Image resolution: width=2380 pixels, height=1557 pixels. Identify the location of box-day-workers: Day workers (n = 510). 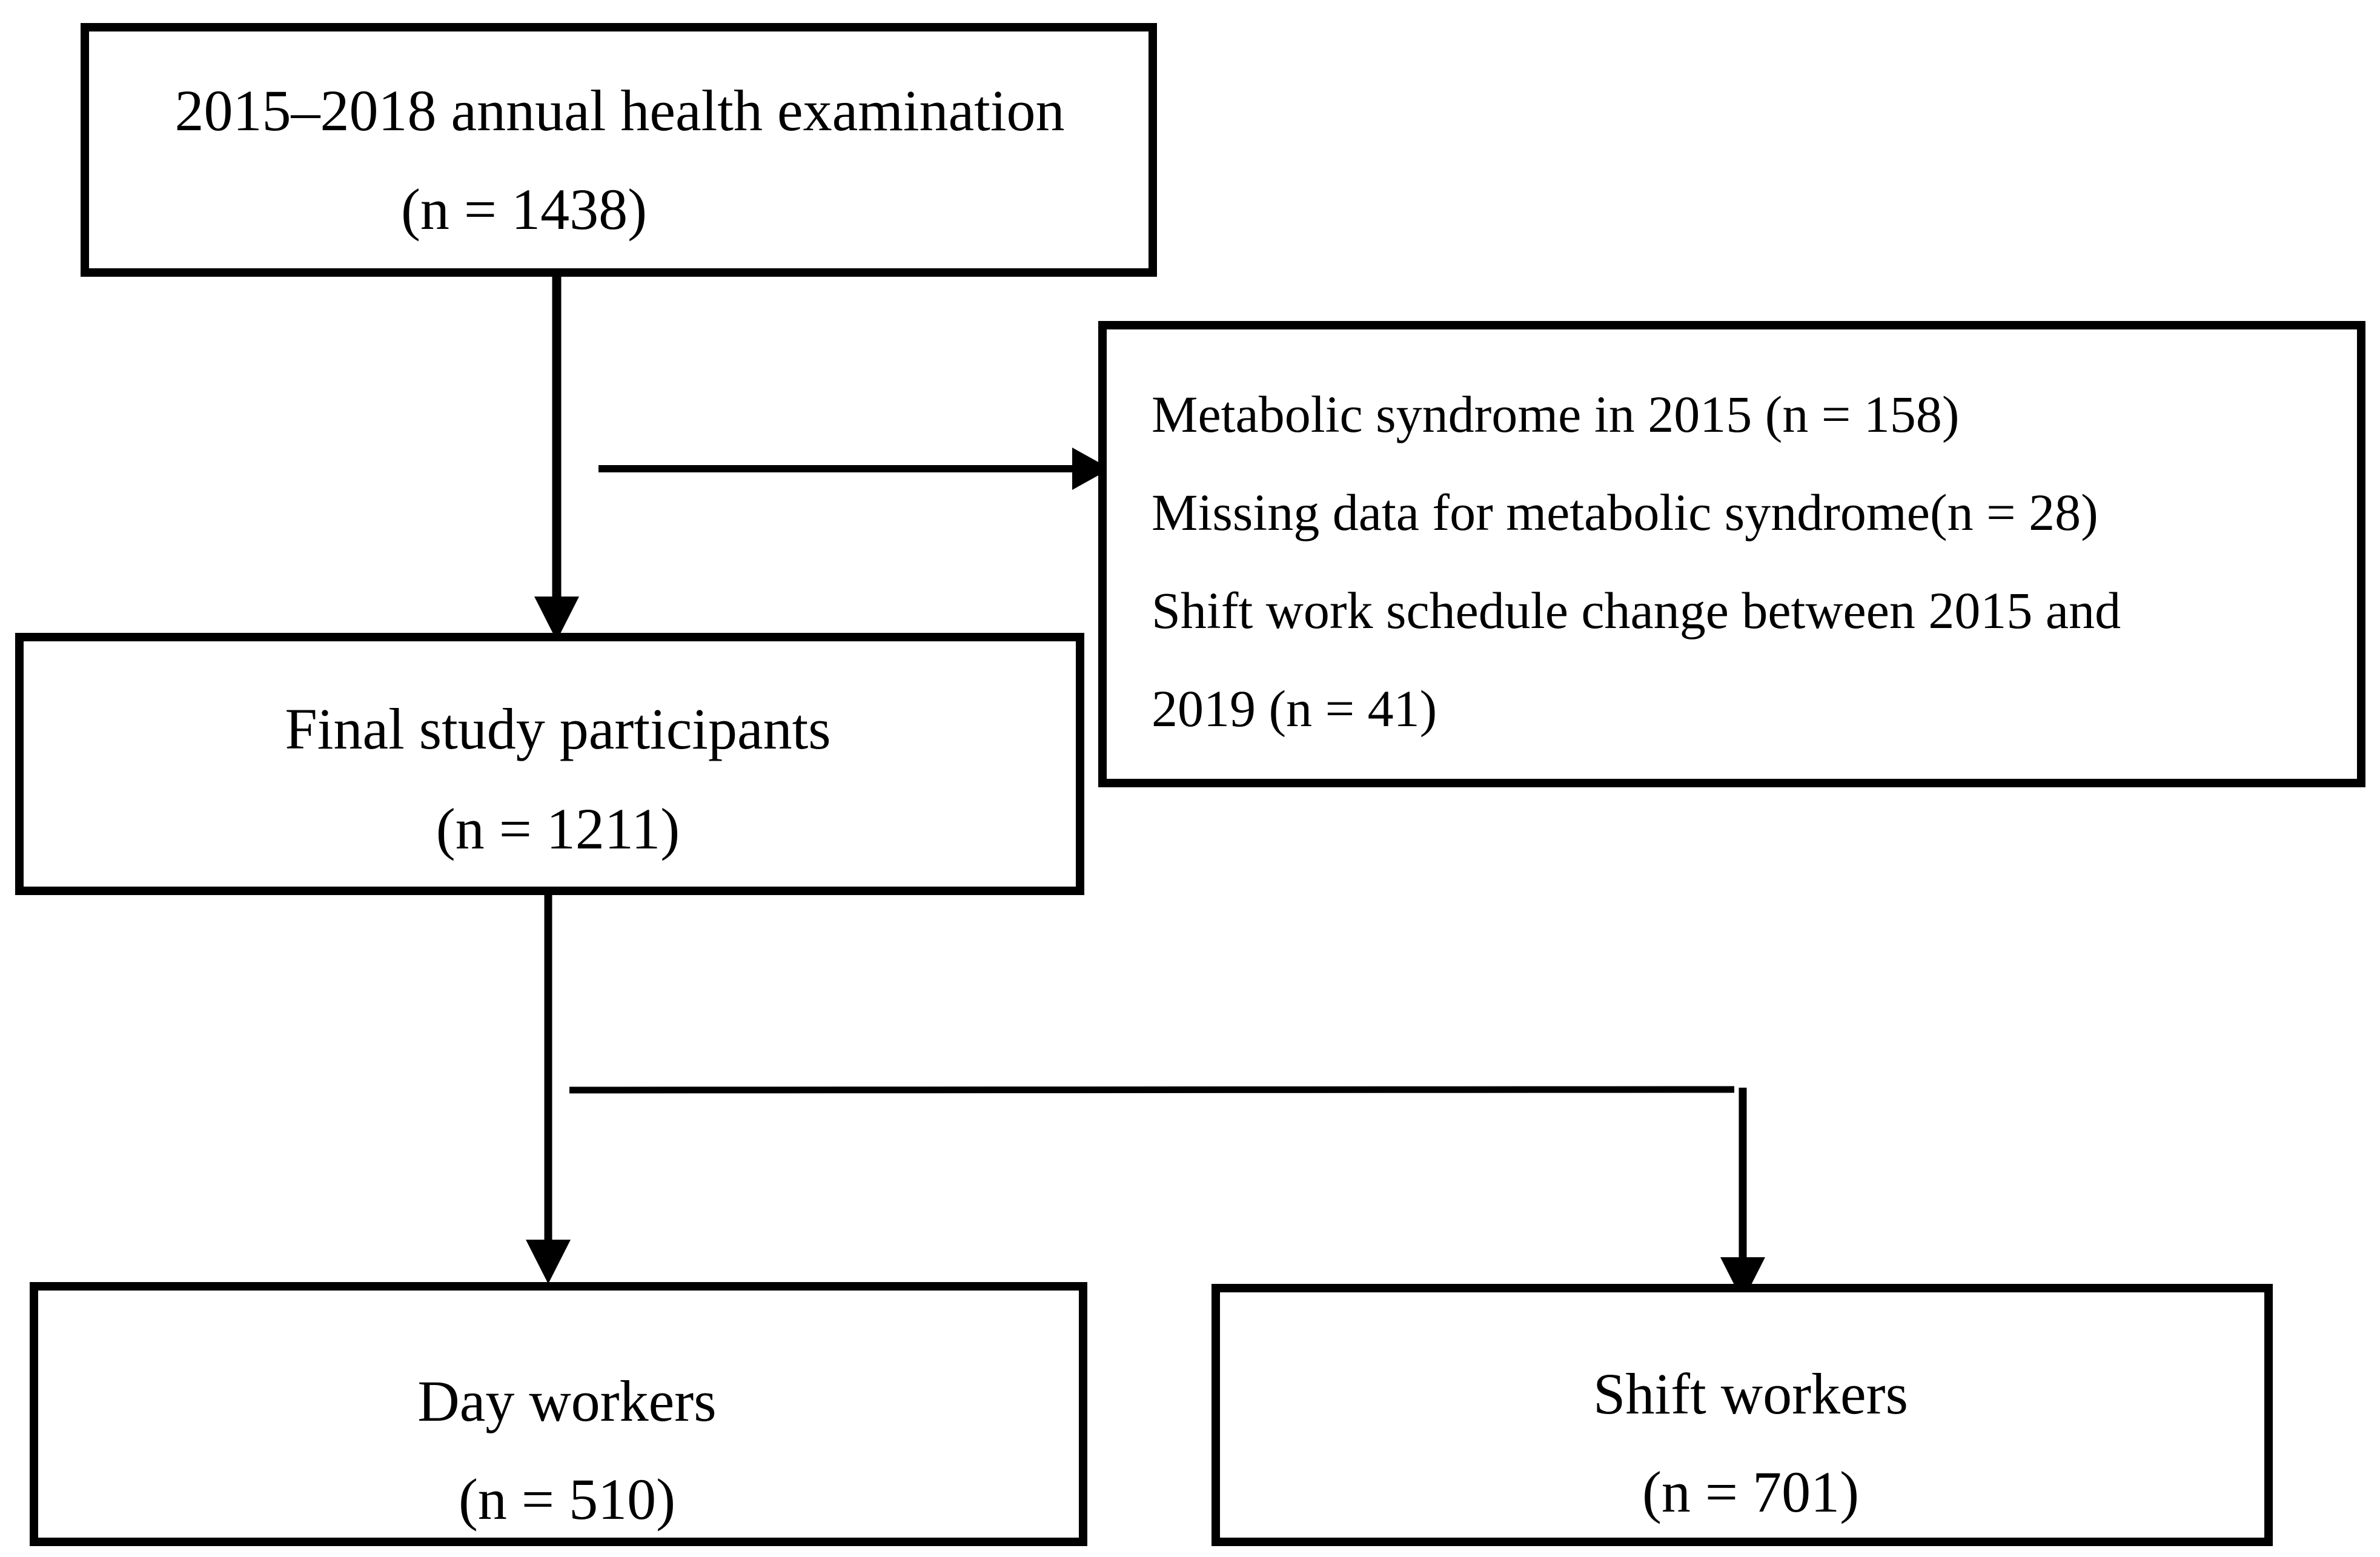
(558, 1414).